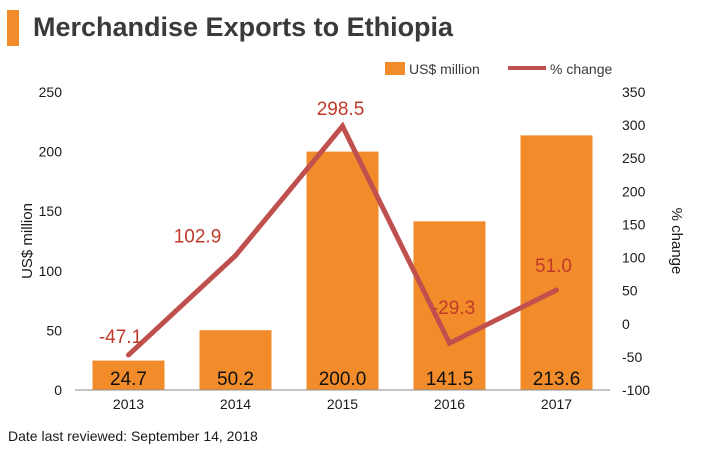  What do you see at coordinates (634, 125) in the screenshot?
I see `y2-tick-label: 300` at bounding box center [634, 125].